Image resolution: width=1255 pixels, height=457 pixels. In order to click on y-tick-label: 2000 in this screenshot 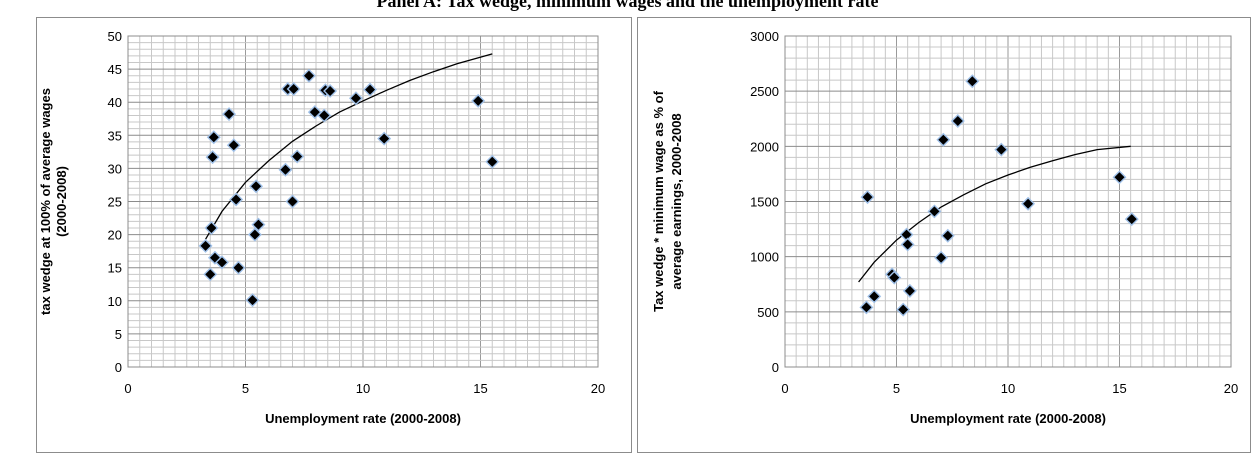, I will do `click(764, 146)`.